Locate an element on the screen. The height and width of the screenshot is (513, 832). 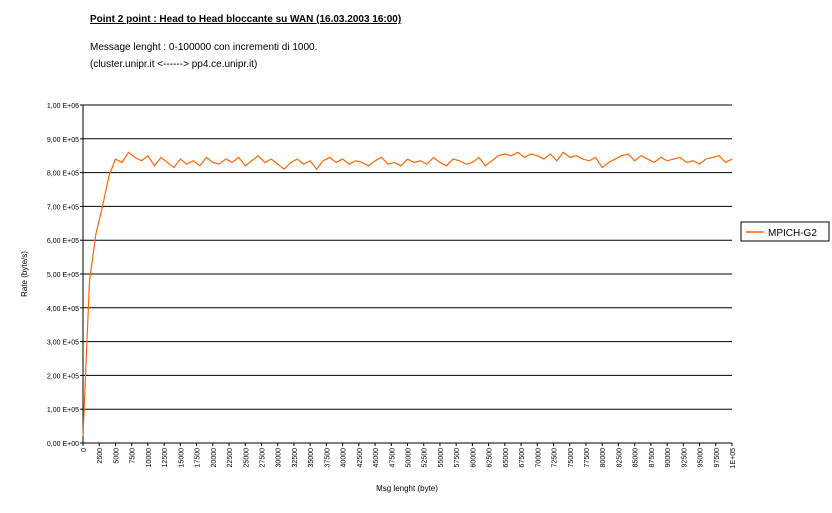
y-tick-label: 7,00 E+05 is located at coordinates (63, 207).